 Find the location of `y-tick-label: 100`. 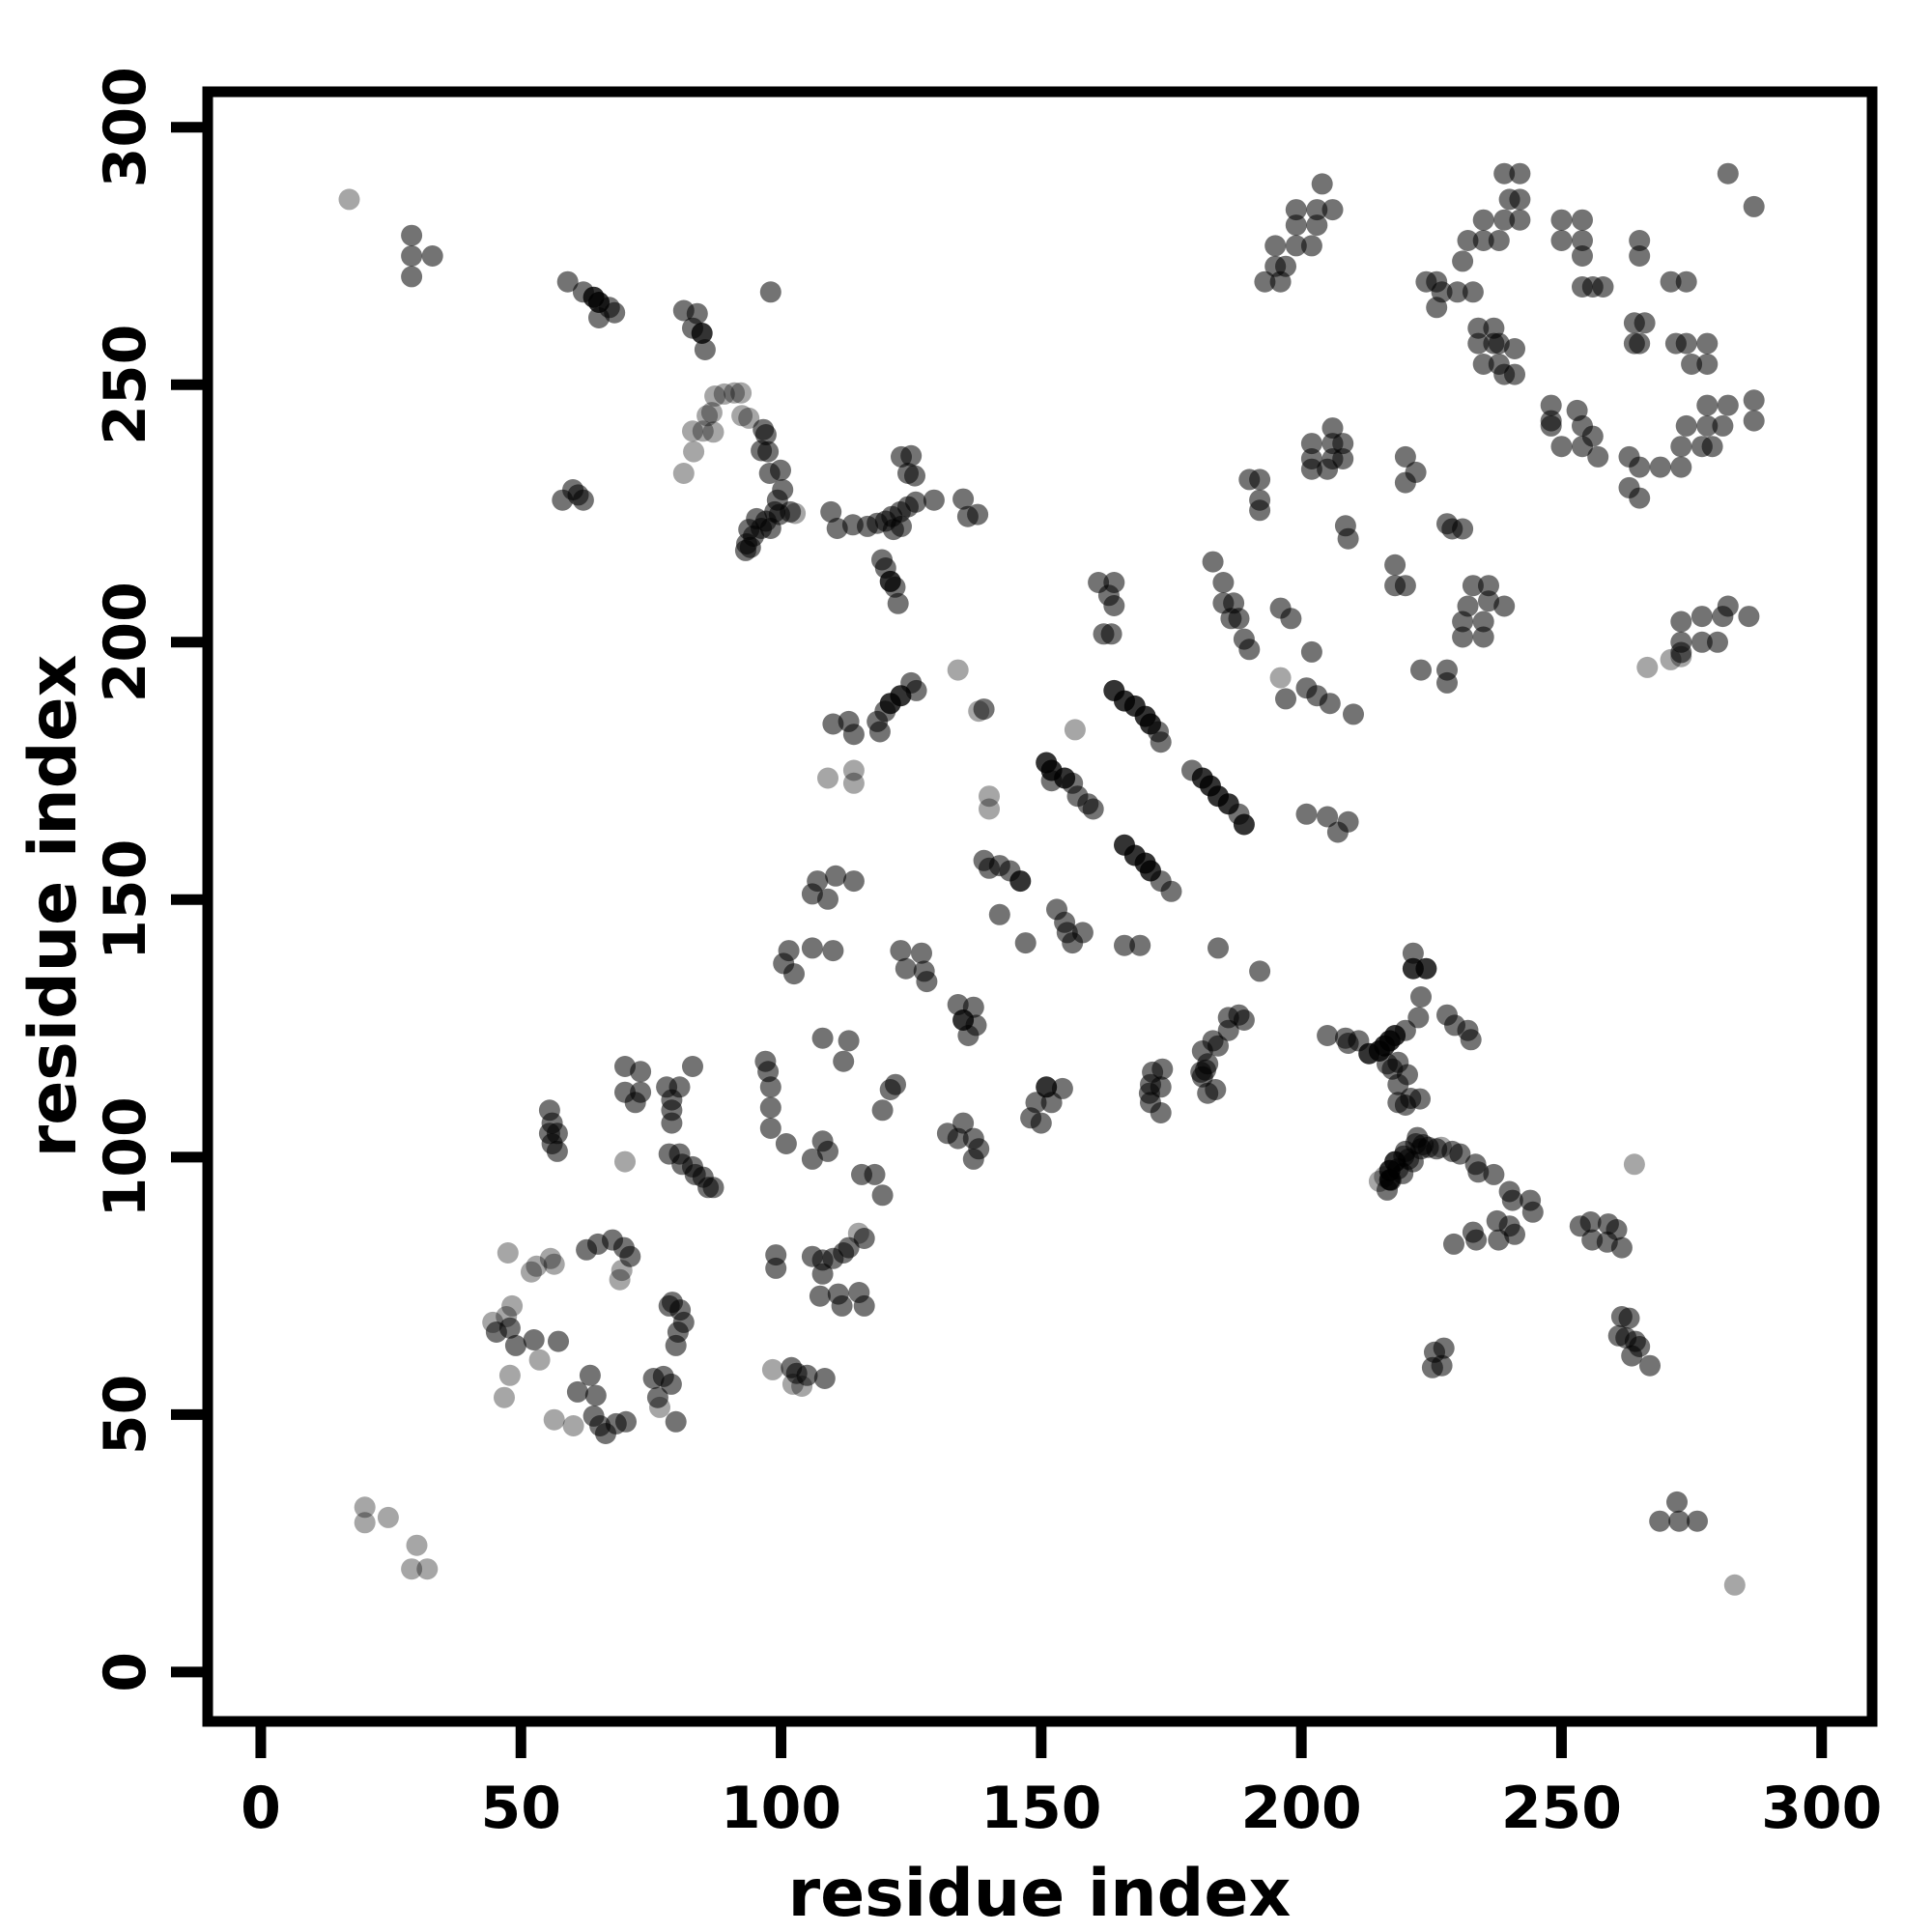

y-tick-label: 100 is located at coordinates (125, 1156).